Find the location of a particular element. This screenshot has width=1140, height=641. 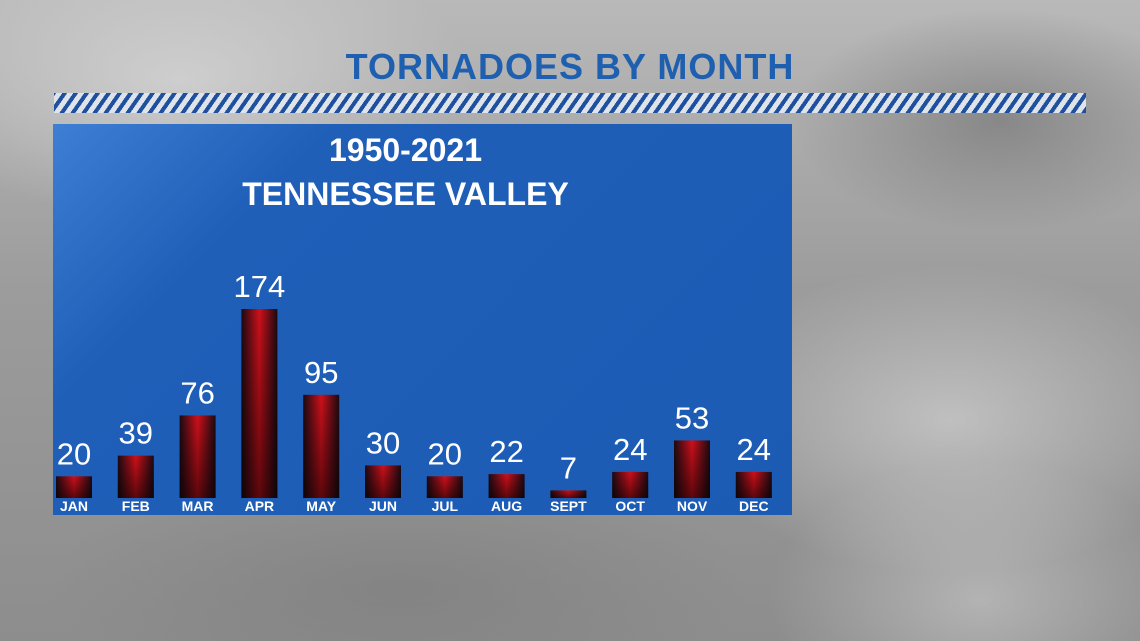

data-label-jul: 20 is located at coordinates (445, 453).